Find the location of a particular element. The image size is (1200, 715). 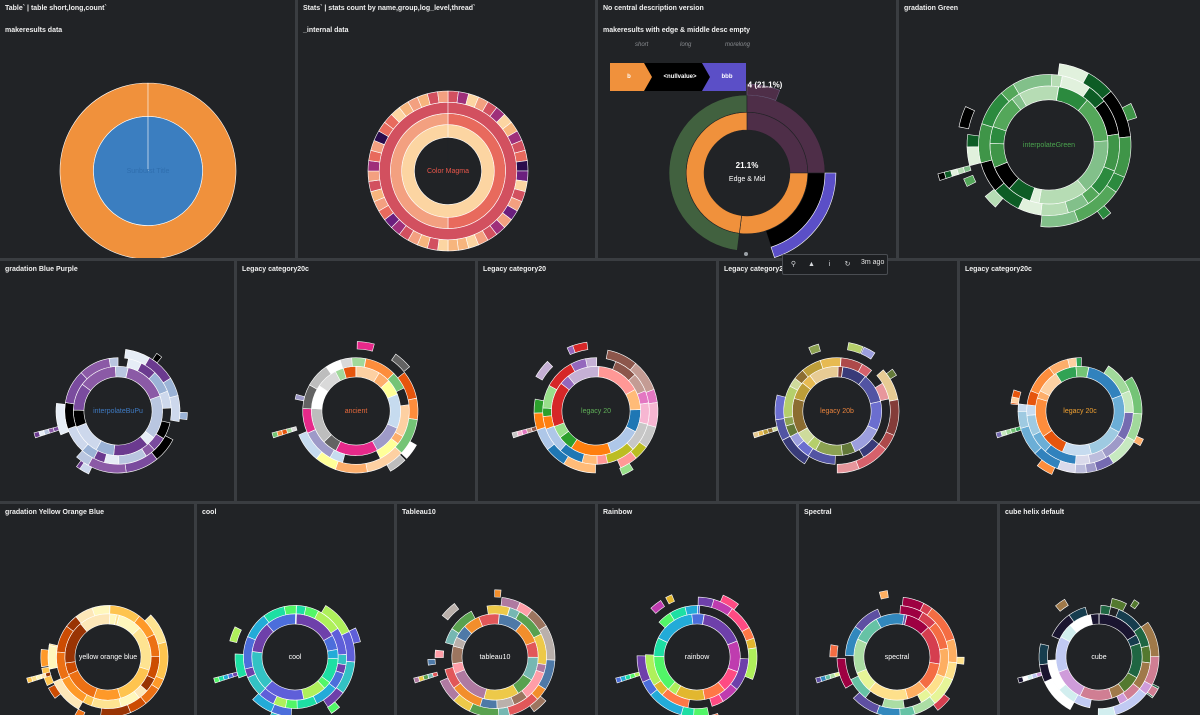

sunburst-chart: 21.1% Edge & Mid 4 (21.1%) is located at coordinates (747, 129).